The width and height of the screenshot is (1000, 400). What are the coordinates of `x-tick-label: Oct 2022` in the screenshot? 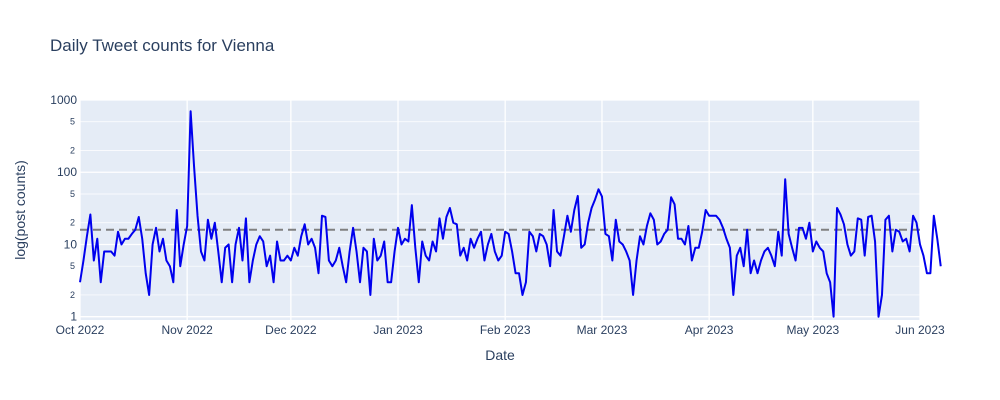 It's located at (80, 330).